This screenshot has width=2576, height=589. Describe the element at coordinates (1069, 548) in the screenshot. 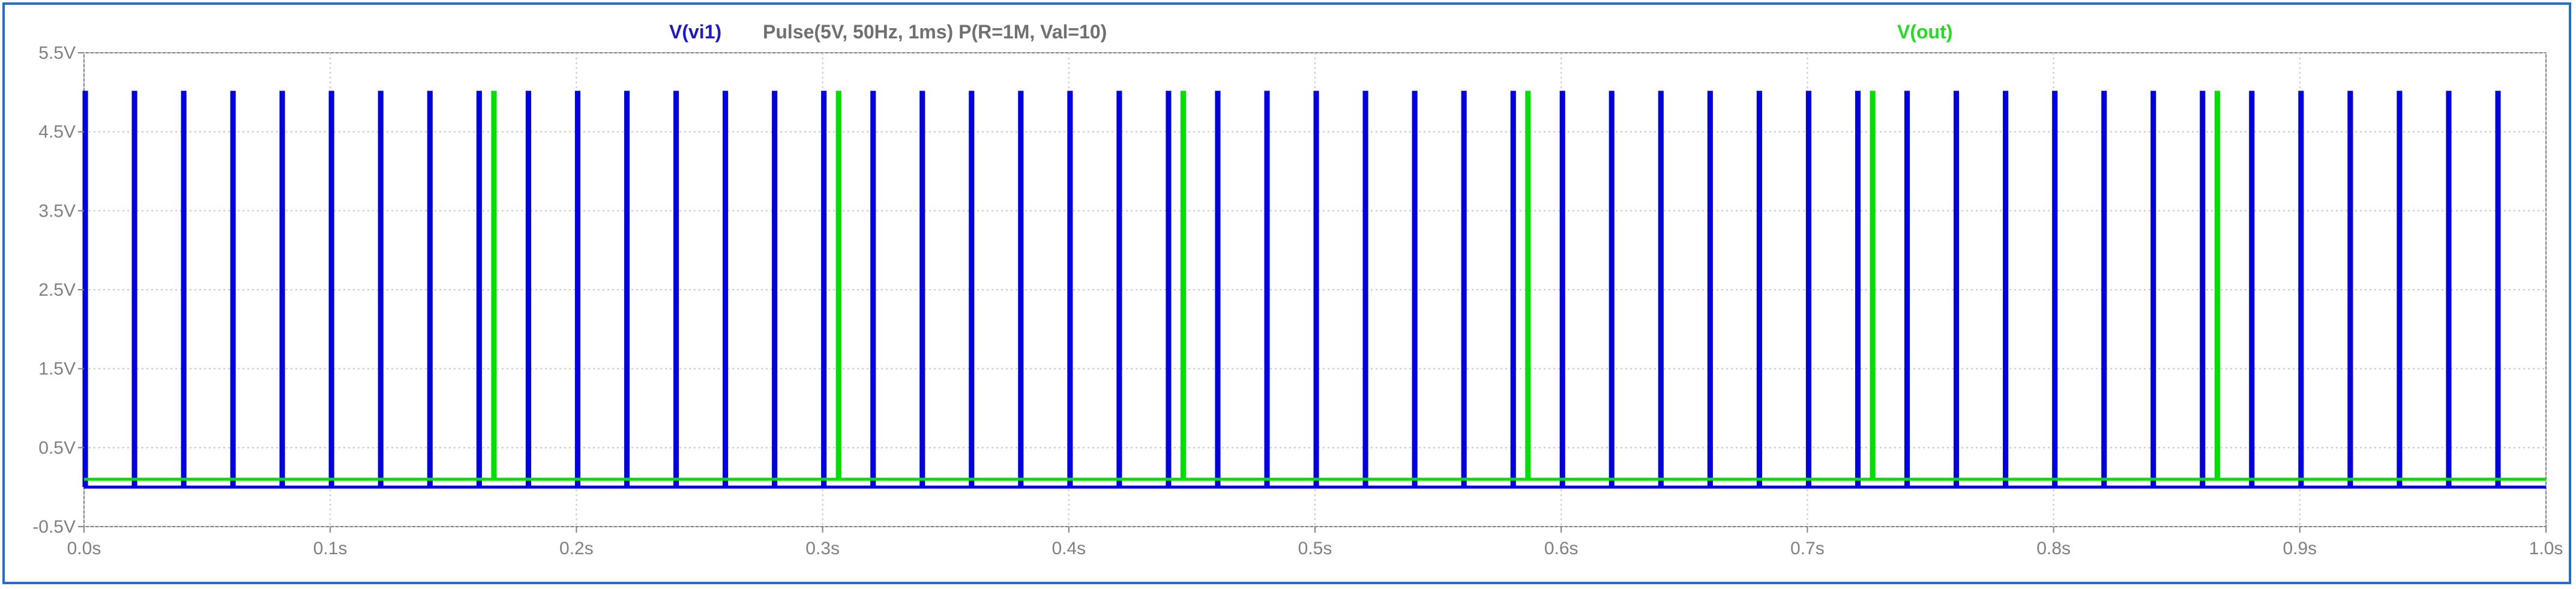

I see `x-tick-label: 0.4s` at that location.